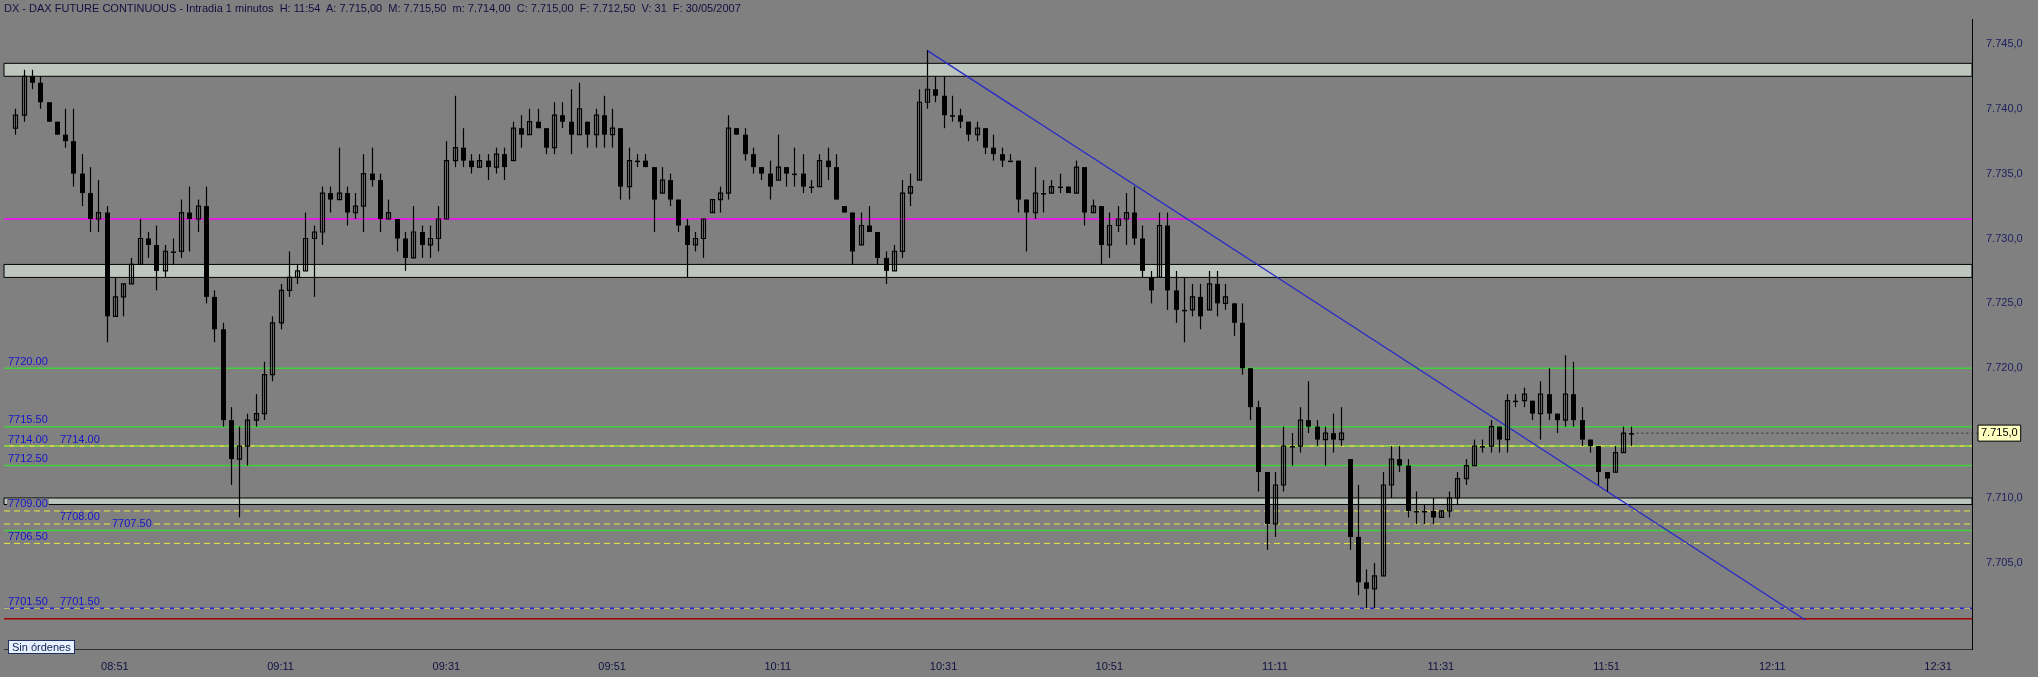 Image resolution: width=2038 pixels, height=677 pixels. What do you see at coordinates (372, 7) in the screenshot?
I see `chart-title: DX - DAX FUTURE CONTINUOUS - Intradia 1 minutos H: 11:54 A: 7.715,00 M: 7.715,50 m: 7.714,00 C: 7.715,00 F: 7.712,50 V: 31 F: 30/05/2007` at bounding box center [372, 7].